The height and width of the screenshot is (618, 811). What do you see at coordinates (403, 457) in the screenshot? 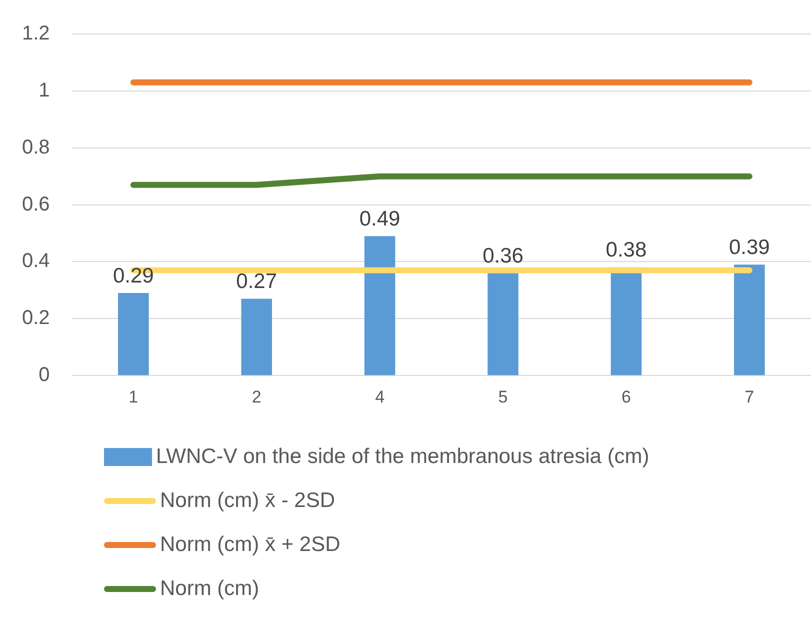
I see `legend-label: LWNC-V on the side of the membranous atresia (cm)` at bounding box center [403, 457].